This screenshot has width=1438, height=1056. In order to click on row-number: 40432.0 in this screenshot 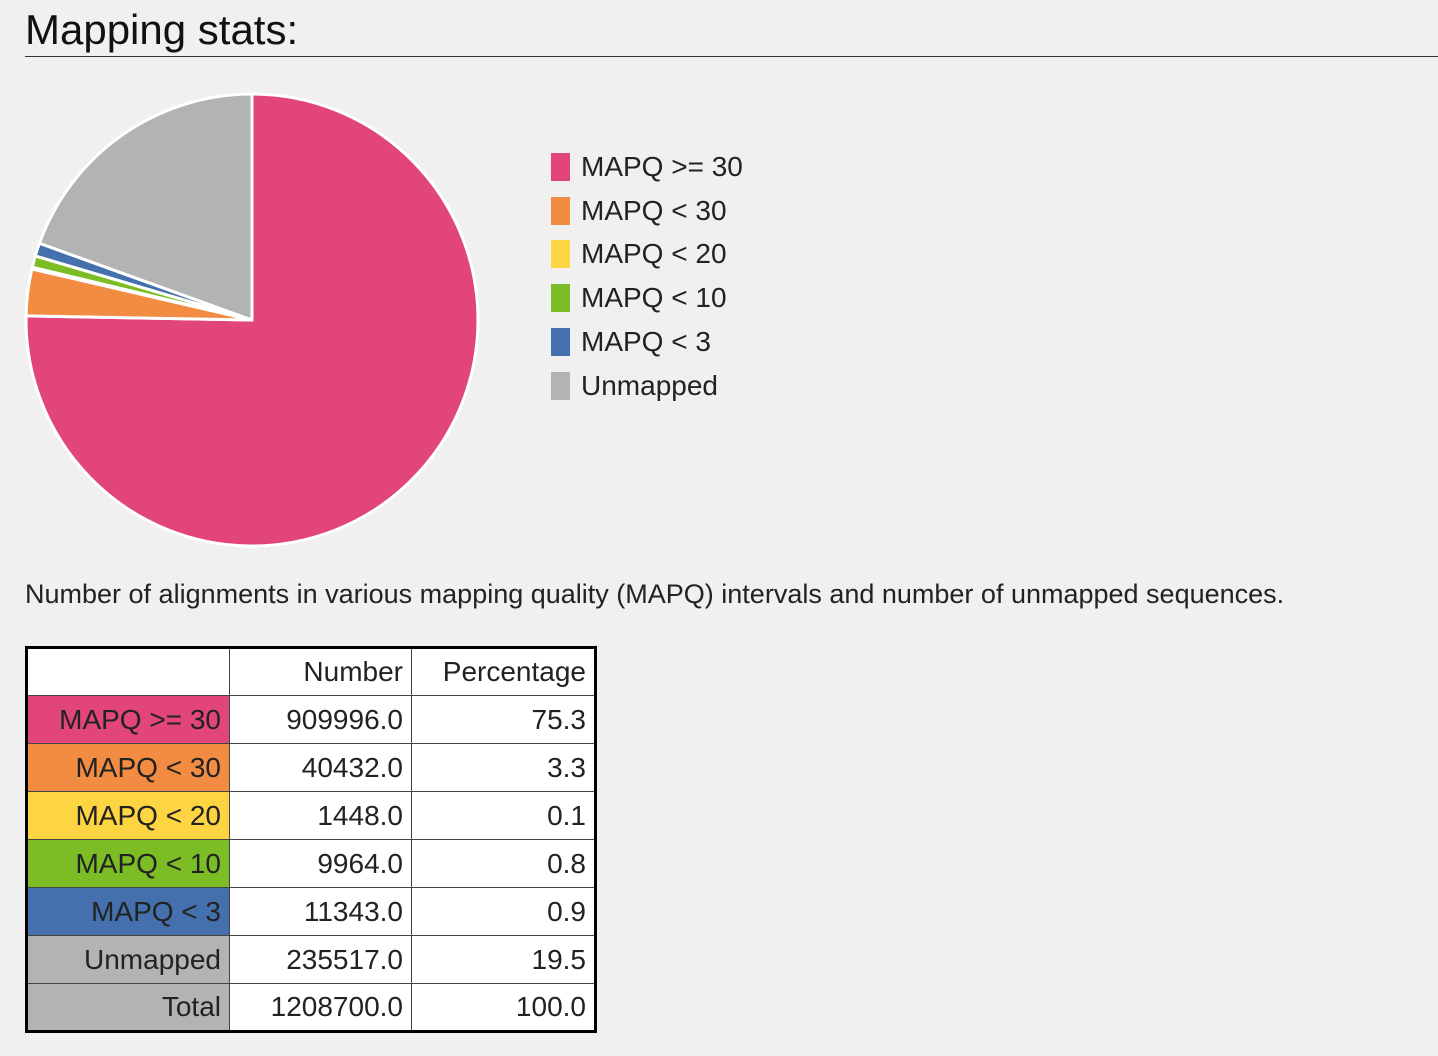, I will do `click(320, 767)`.